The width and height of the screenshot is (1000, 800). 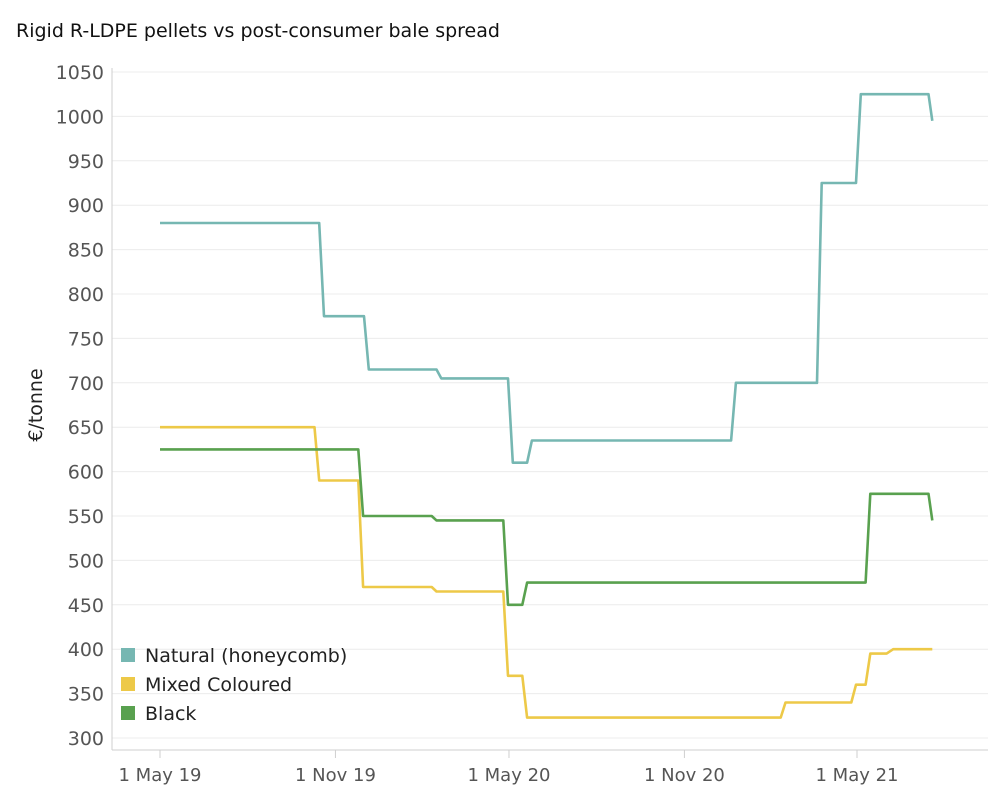 I want to click on y-tick-label: 650, so click(x=86, y=428).